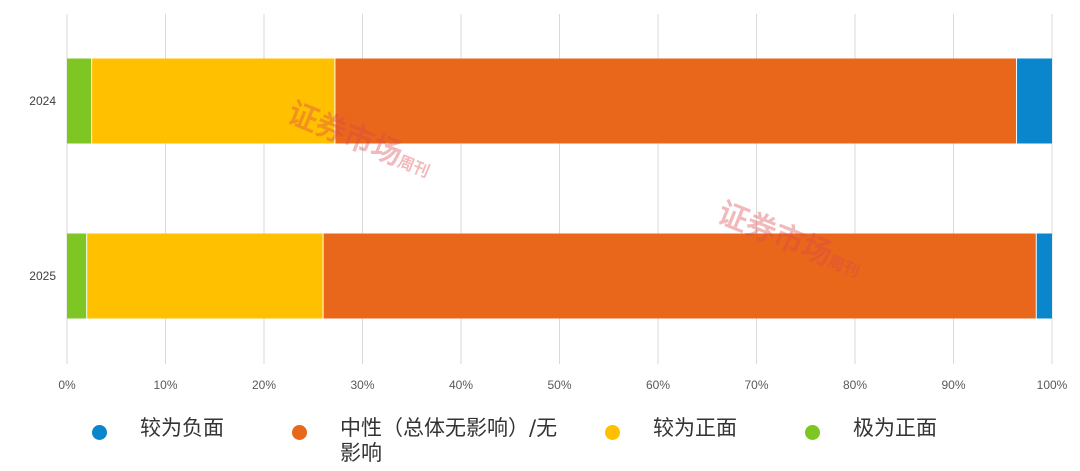 The image size is (1080, 471). What do you see at coordinates (855, 385) in the screenshot?
I see `x-tick-label: 80%` at bounding box center [855, 385].